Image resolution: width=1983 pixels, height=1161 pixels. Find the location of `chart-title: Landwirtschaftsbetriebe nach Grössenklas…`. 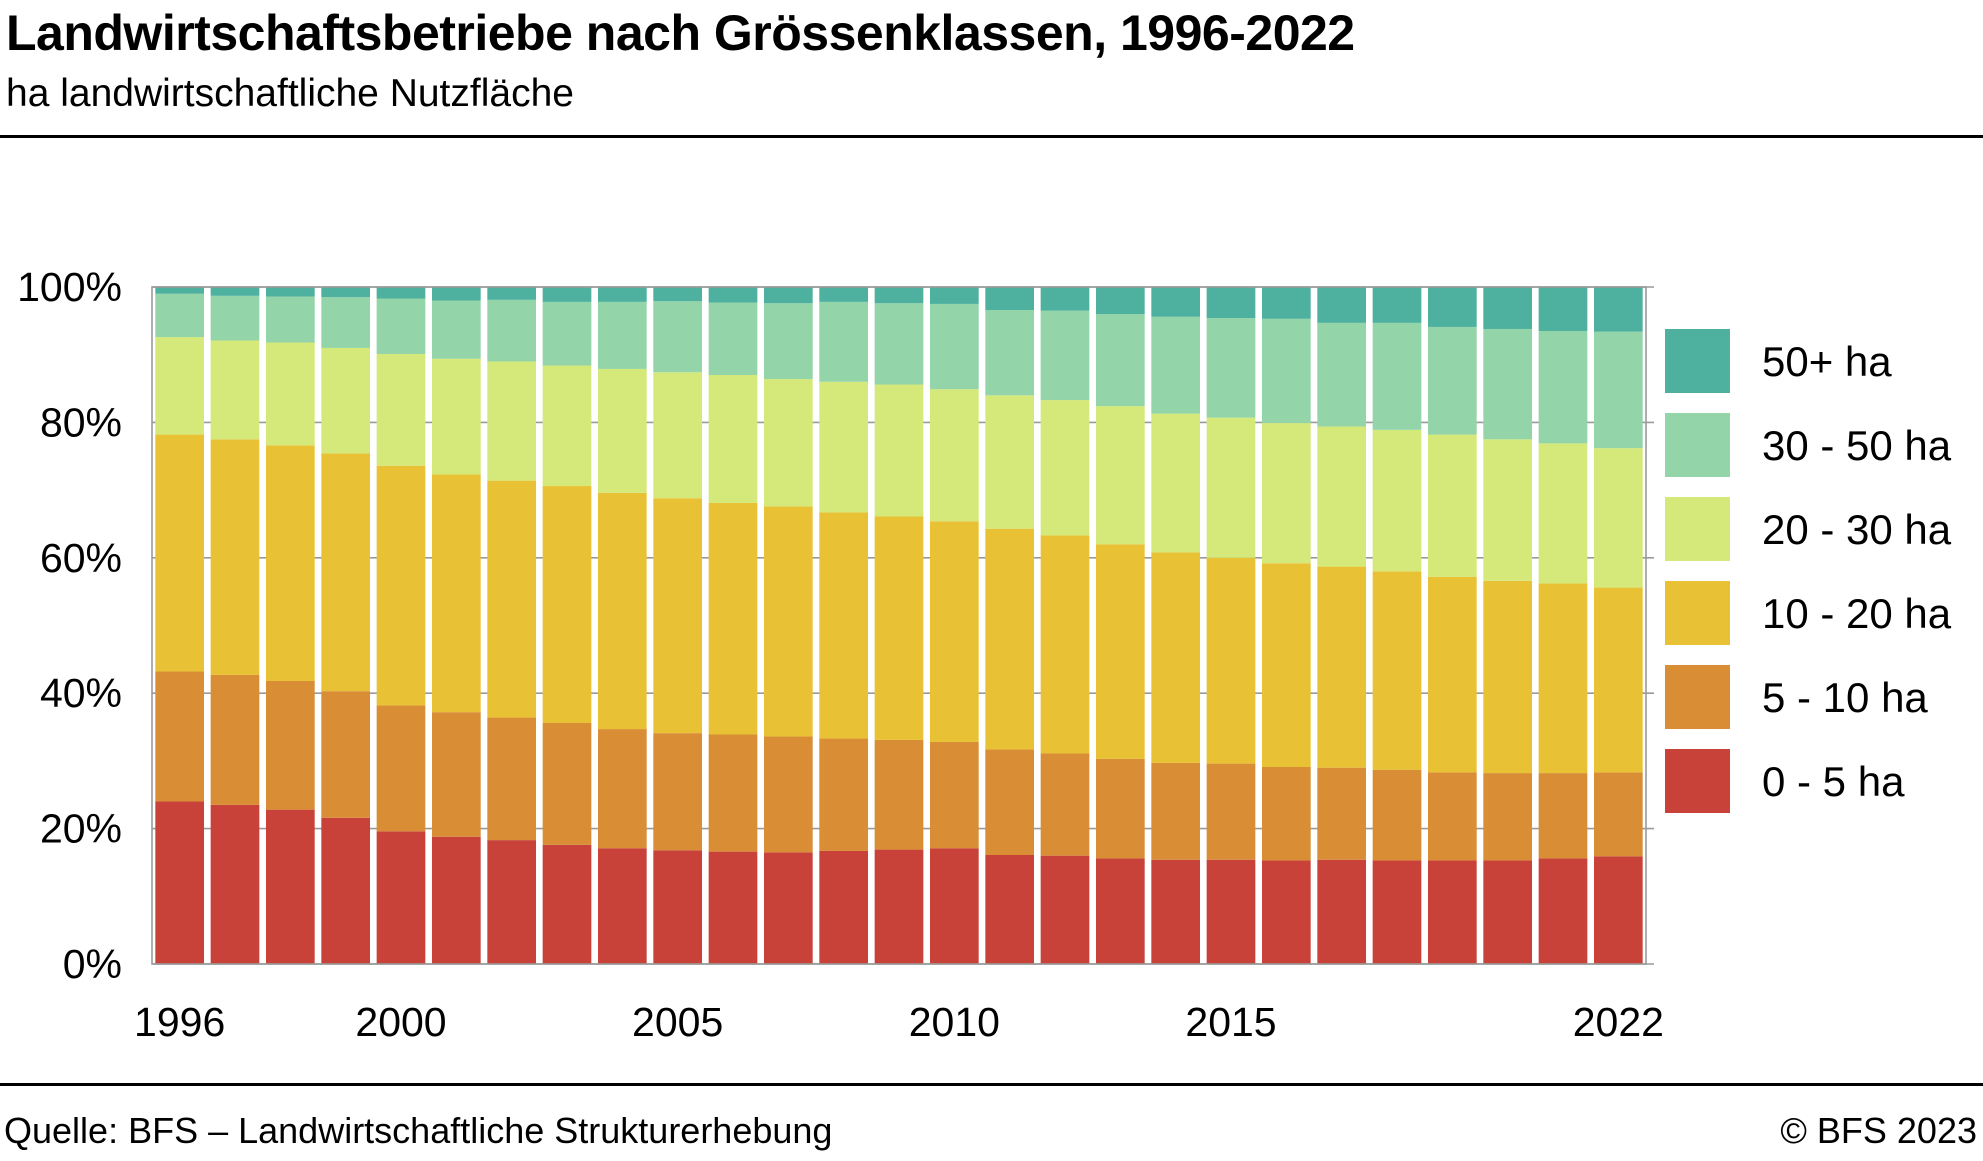

chart-title: Landwirtschaftsbetriebe nach Grössenklas… is located at coordinates (680, 33).